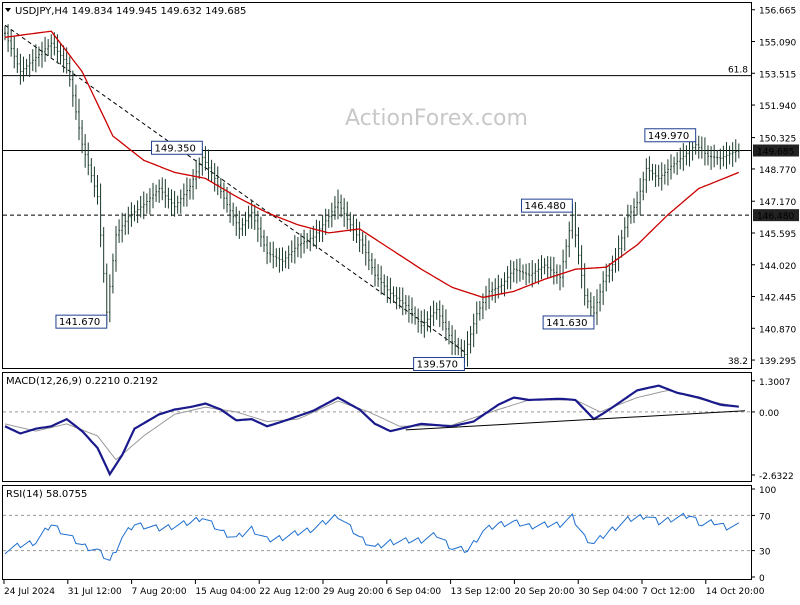 The image size is (800, 605). I want to click on price-tick-label-3: 151.940, so click(777, 107).